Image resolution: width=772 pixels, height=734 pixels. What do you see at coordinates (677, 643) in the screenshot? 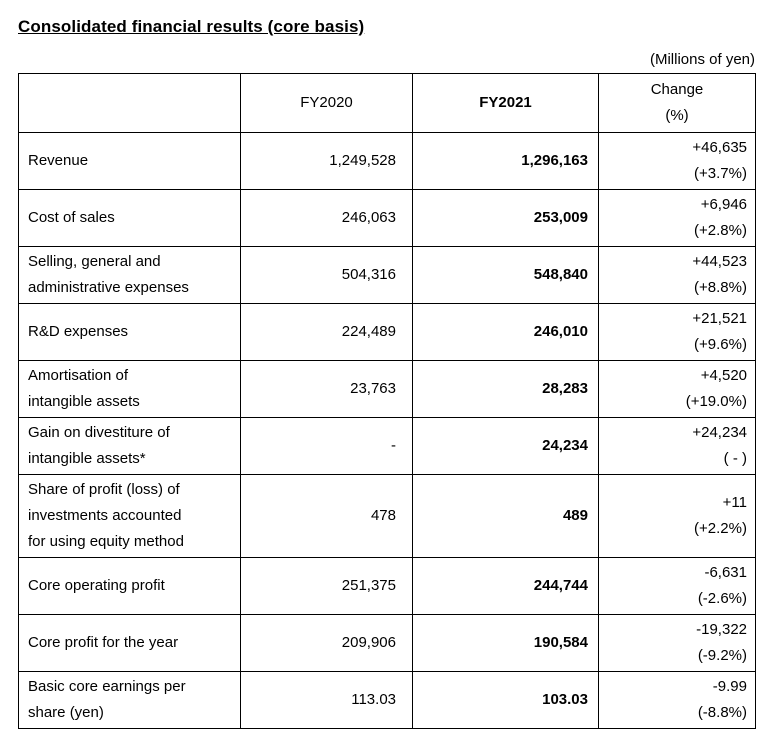
I see `change-value: -19,322 (-9.2%)` at bounding box center [677, 643].